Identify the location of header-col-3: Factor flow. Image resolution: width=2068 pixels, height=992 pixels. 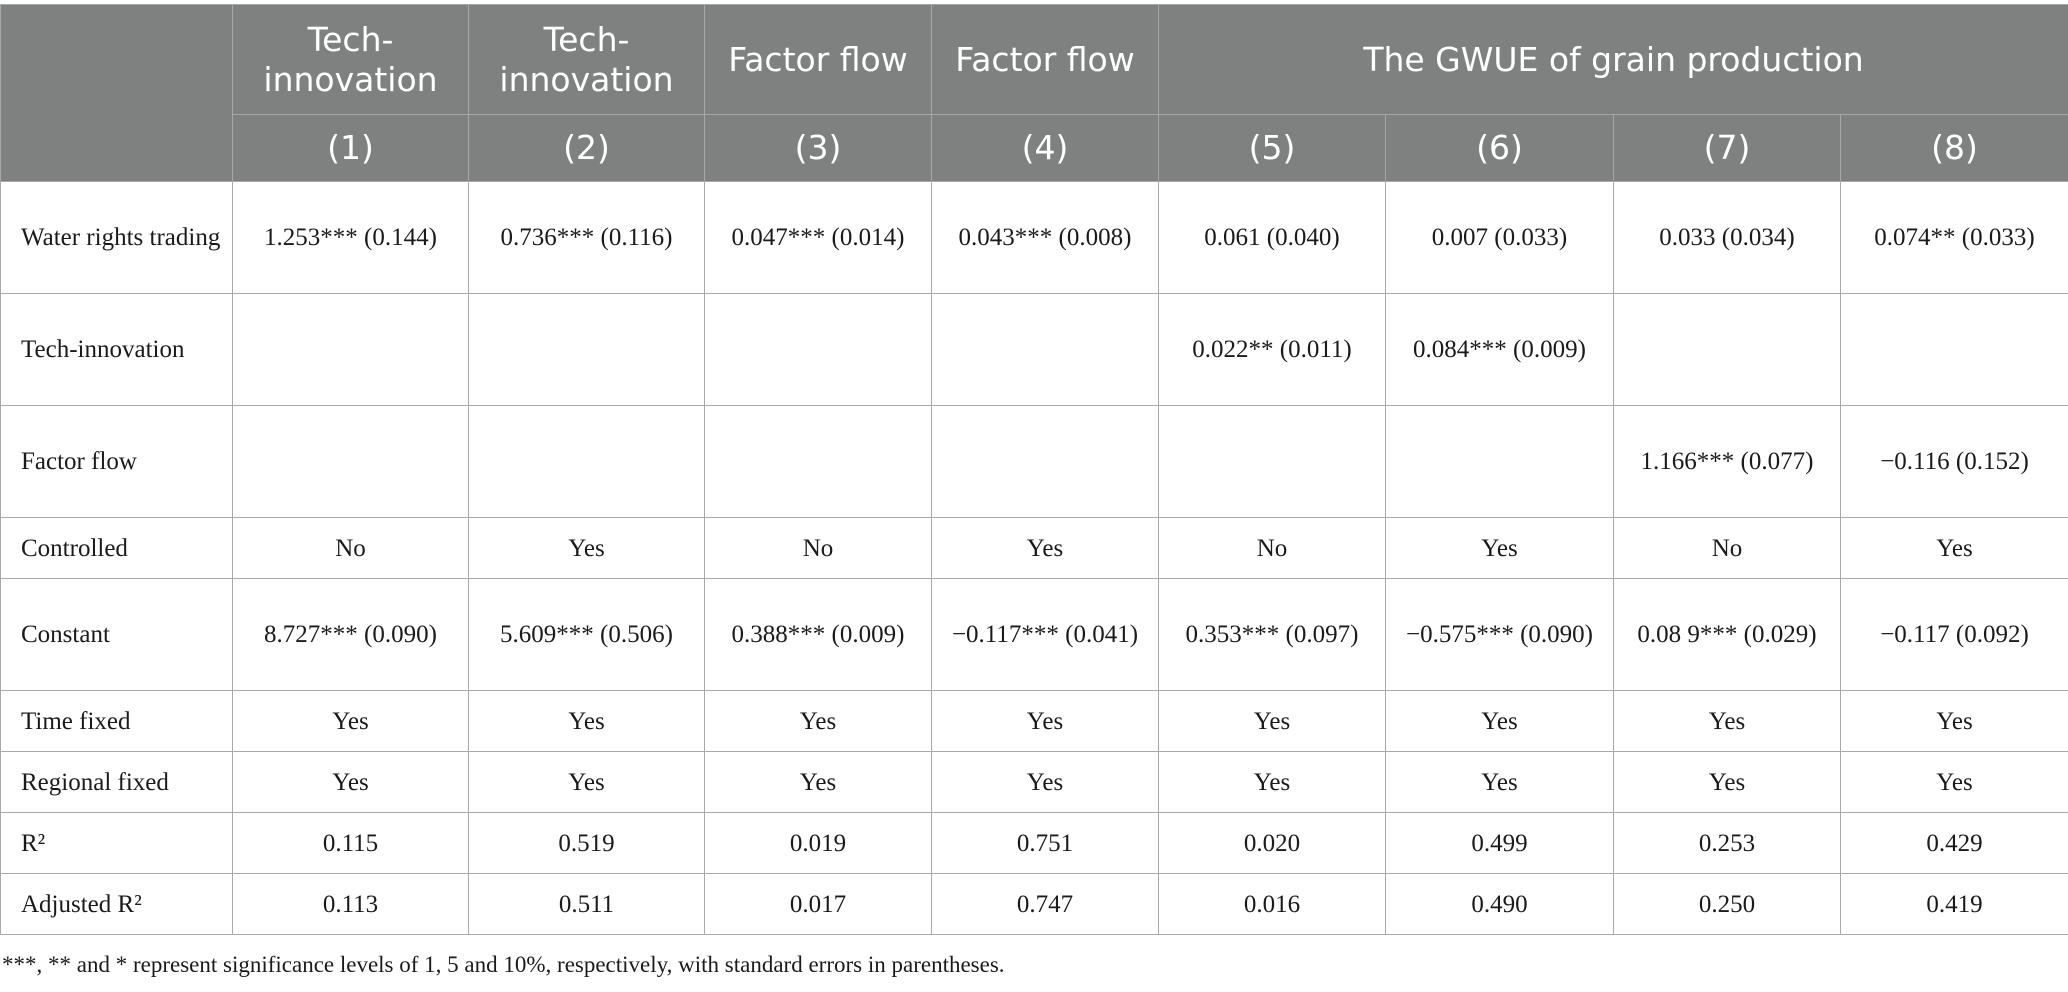
(818, 59).